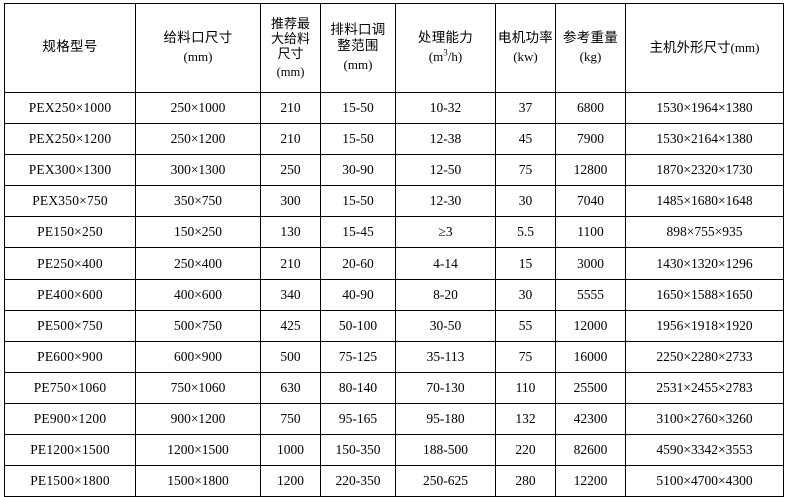 The height and width of the screenshot is (497, 787). I want to click on column-header-cap: 处理能力 (m3/h), so click(445, 48).